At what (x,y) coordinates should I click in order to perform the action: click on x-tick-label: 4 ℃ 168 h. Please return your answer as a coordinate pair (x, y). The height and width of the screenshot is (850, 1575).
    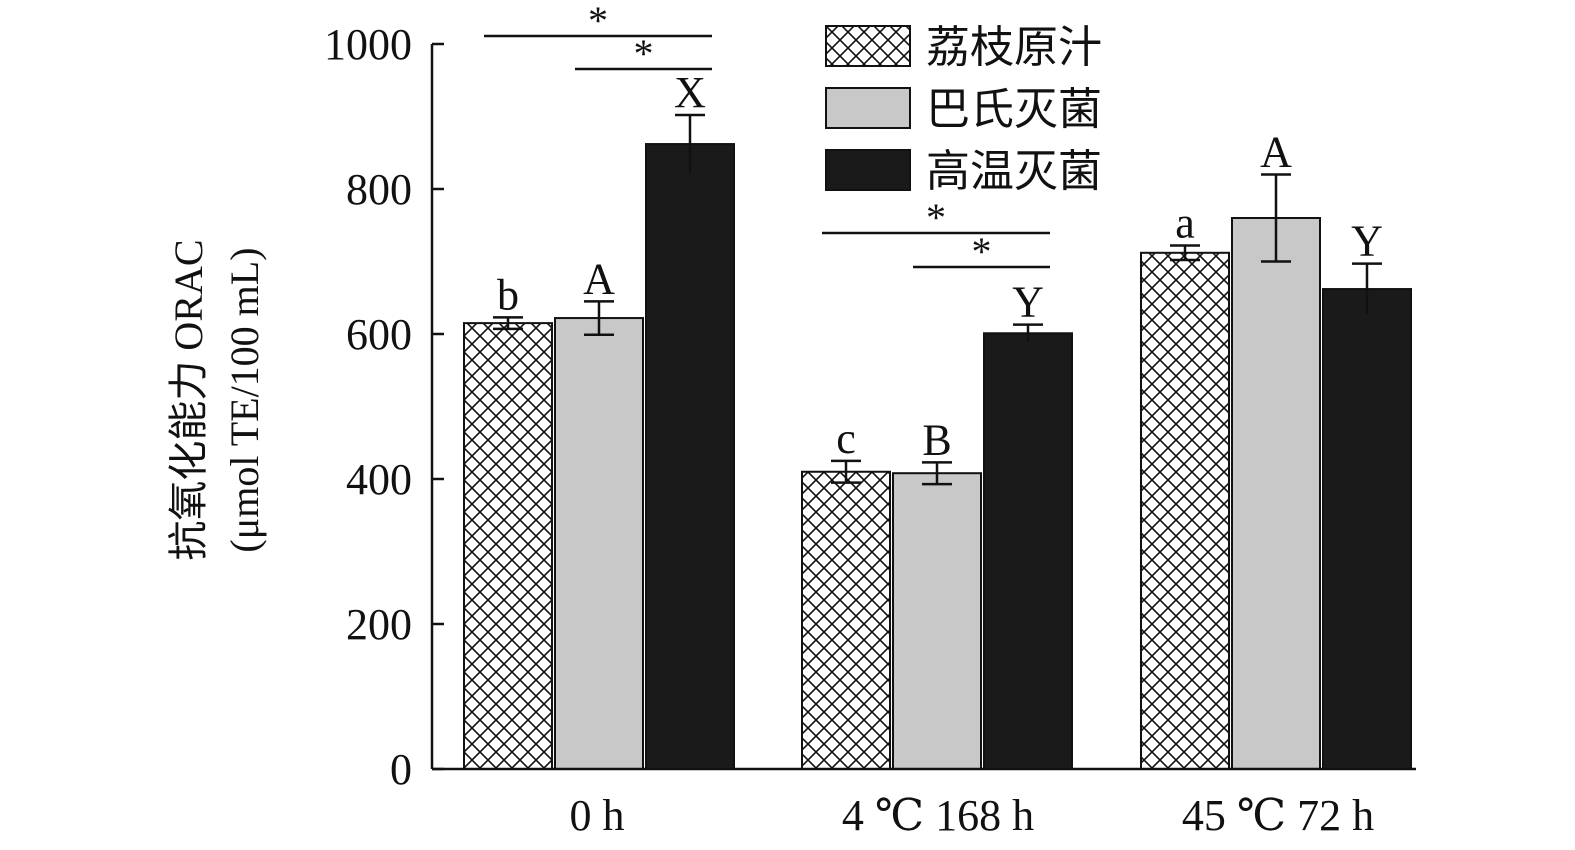
    Looking at the image, I should click on (938, 815).